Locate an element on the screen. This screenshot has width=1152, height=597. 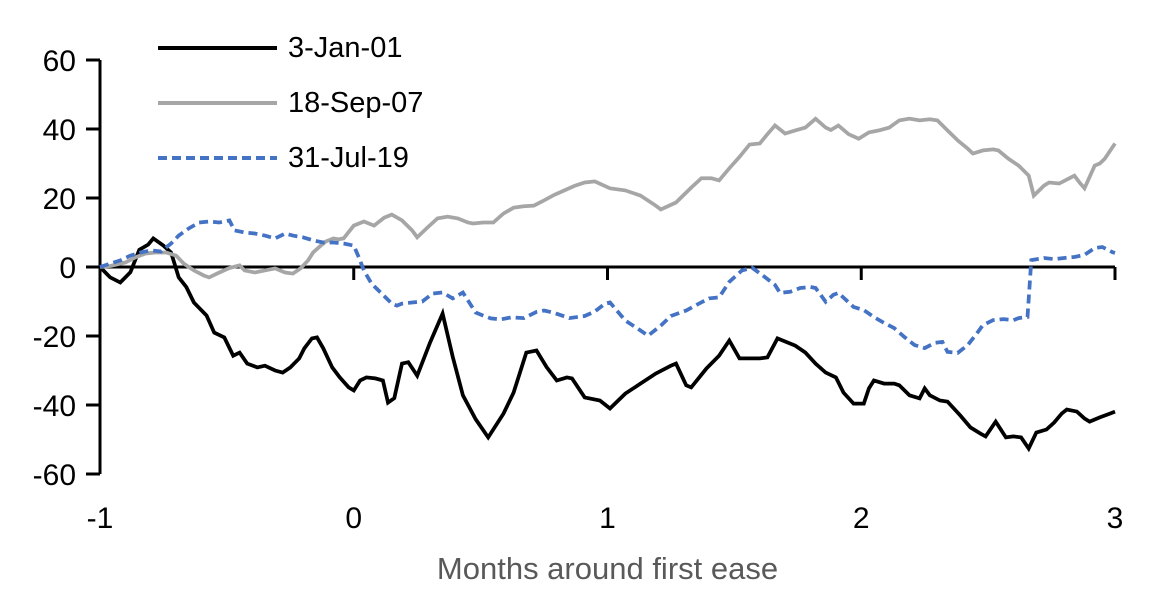
y-tick-label: 20 is located at coordinates (59, 199).